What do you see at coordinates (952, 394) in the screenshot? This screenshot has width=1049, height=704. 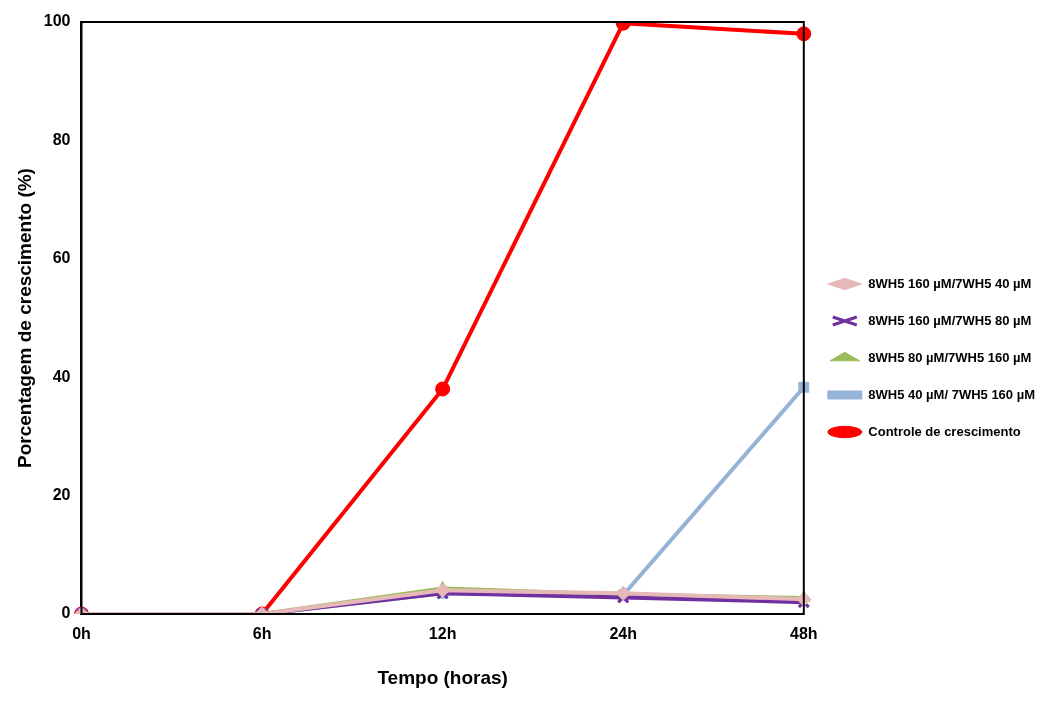 I see `legend-label: 8WH5 40 µM/ 7WH5 160 µM` at bounding box center [952, 394].